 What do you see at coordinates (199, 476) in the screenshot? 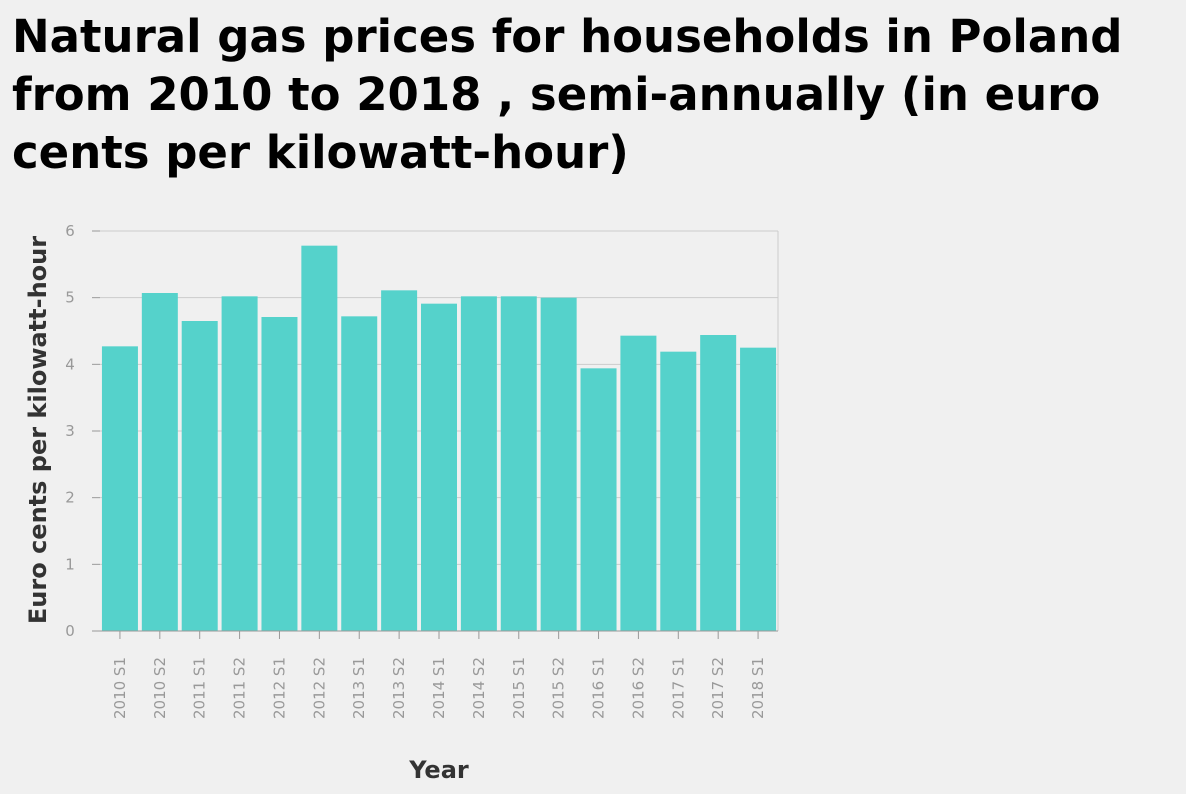
I see `bar-2011-s1` at bounding box center [199, 476].